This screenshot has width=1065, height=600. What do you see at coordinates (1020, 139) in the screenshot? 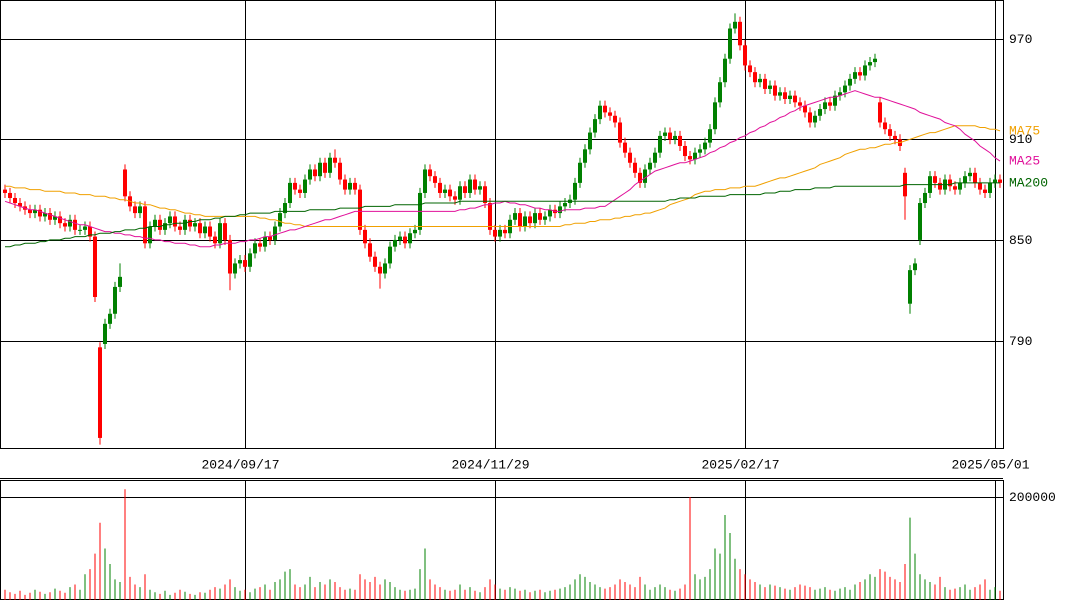
I see `y-tick-label: 910` at bounding box center [1020, 139].